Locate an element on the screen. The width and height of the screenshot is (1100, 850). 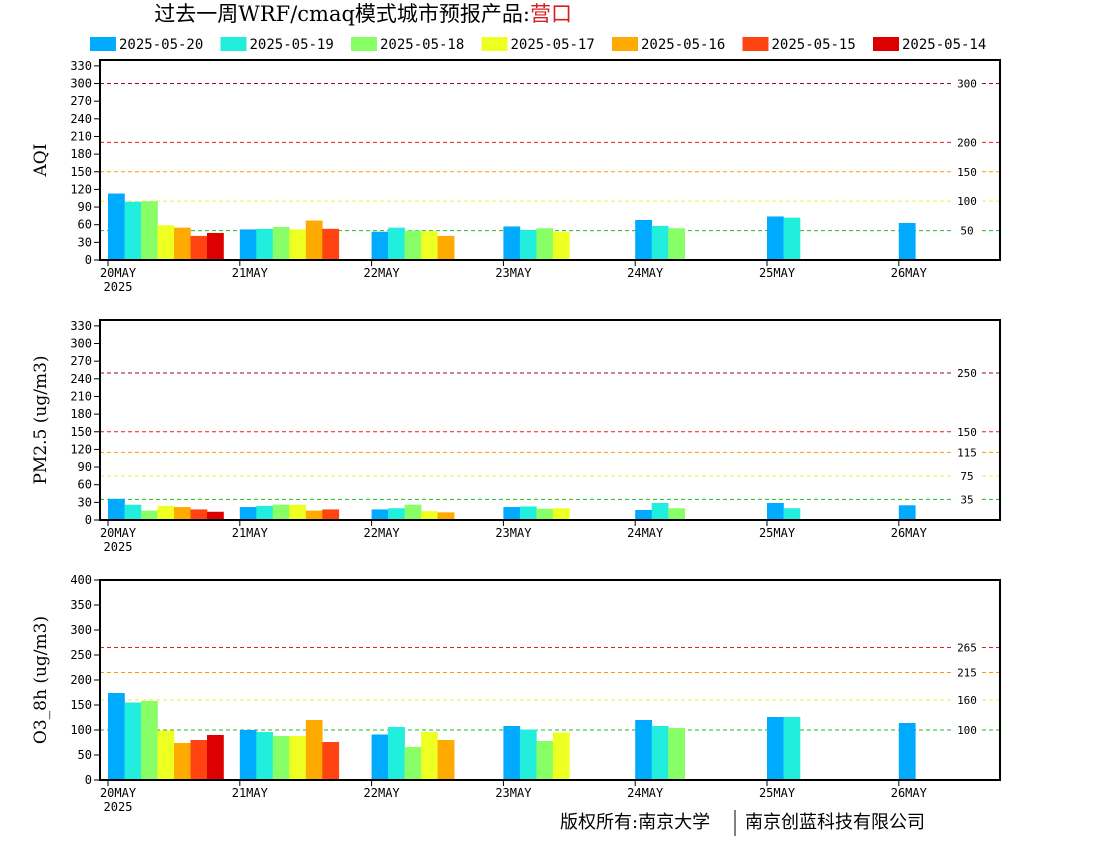
y-axis-label: AQI is located at coordinates (41, 161).